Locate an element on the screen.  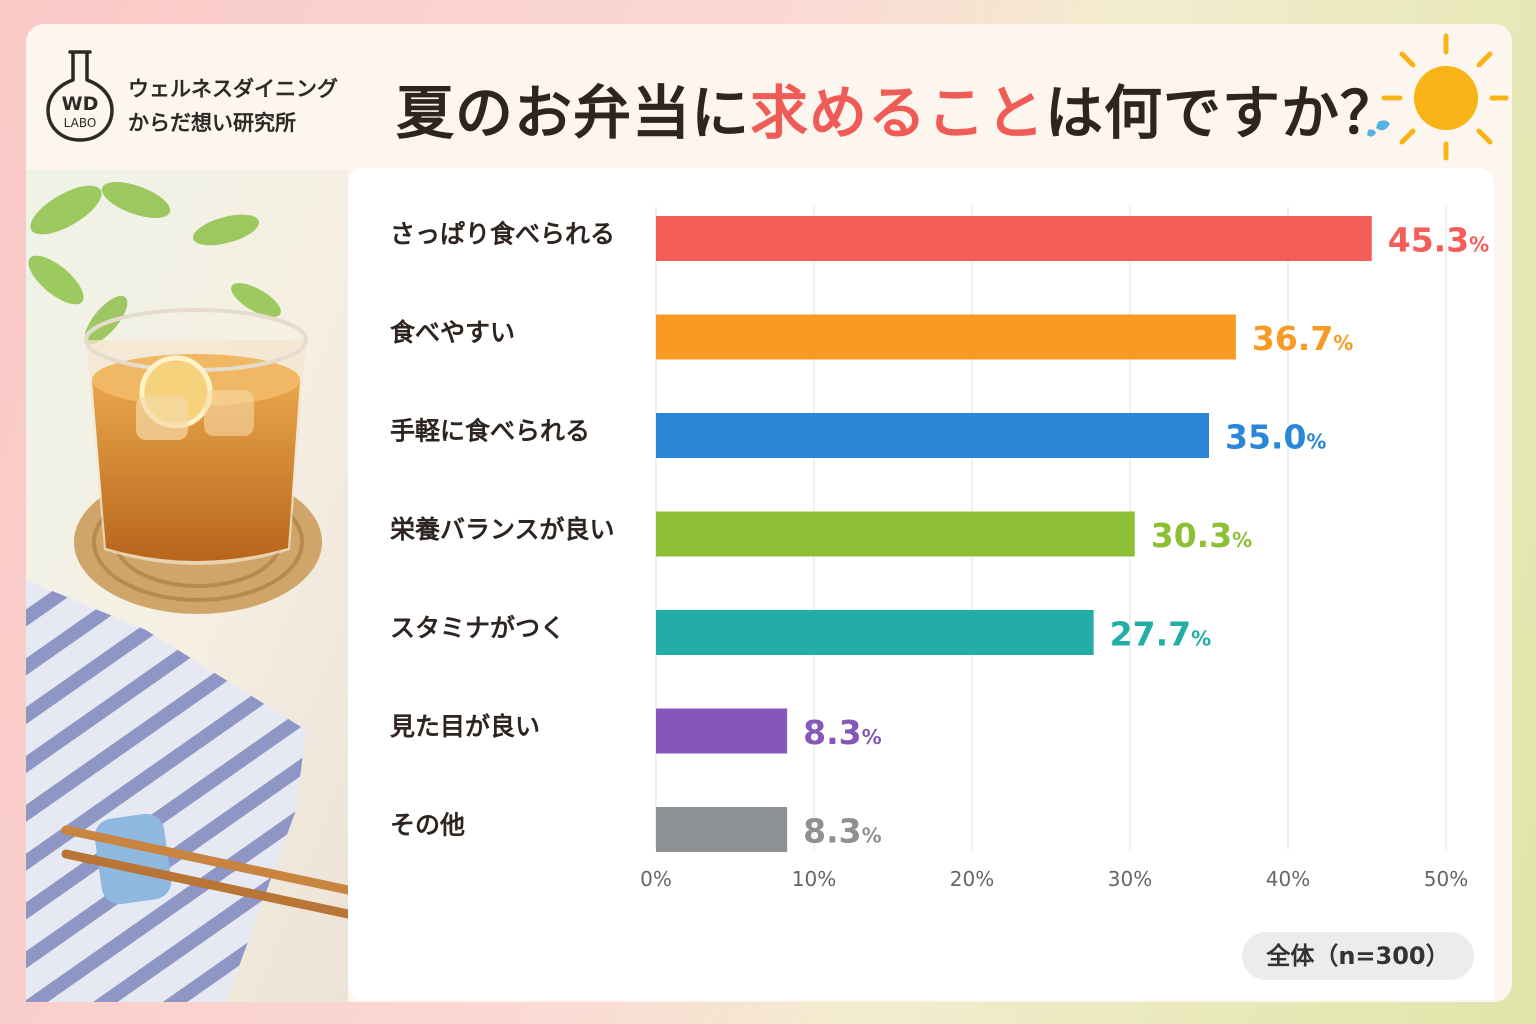
x-tick-label: 20% is located at coordinates (972, 879).